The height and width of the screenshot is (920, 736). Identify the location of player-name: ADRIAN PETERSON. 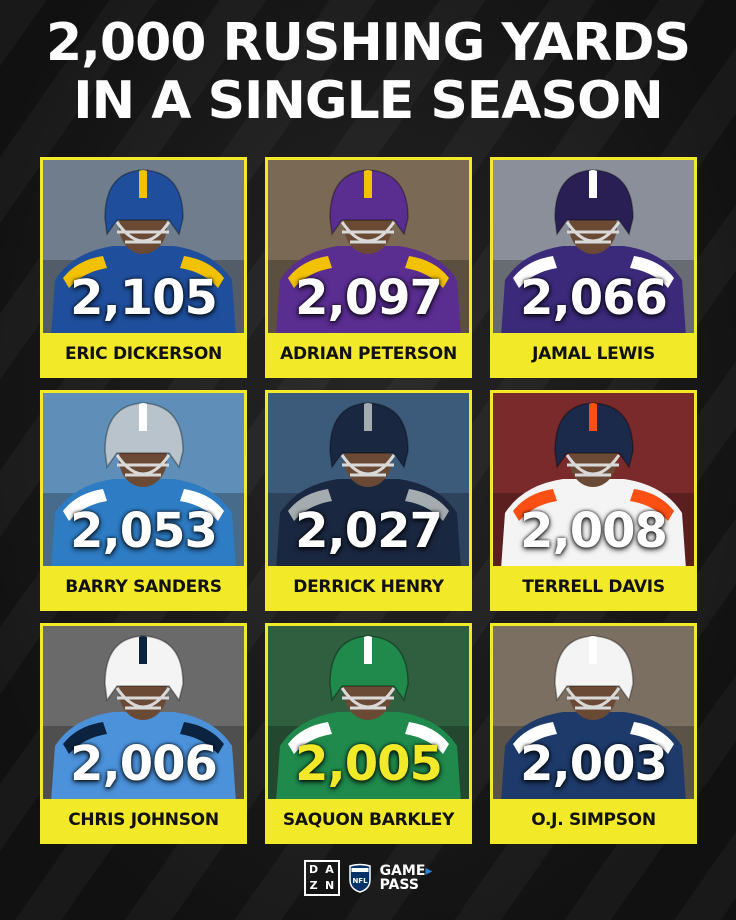
(368, 354).